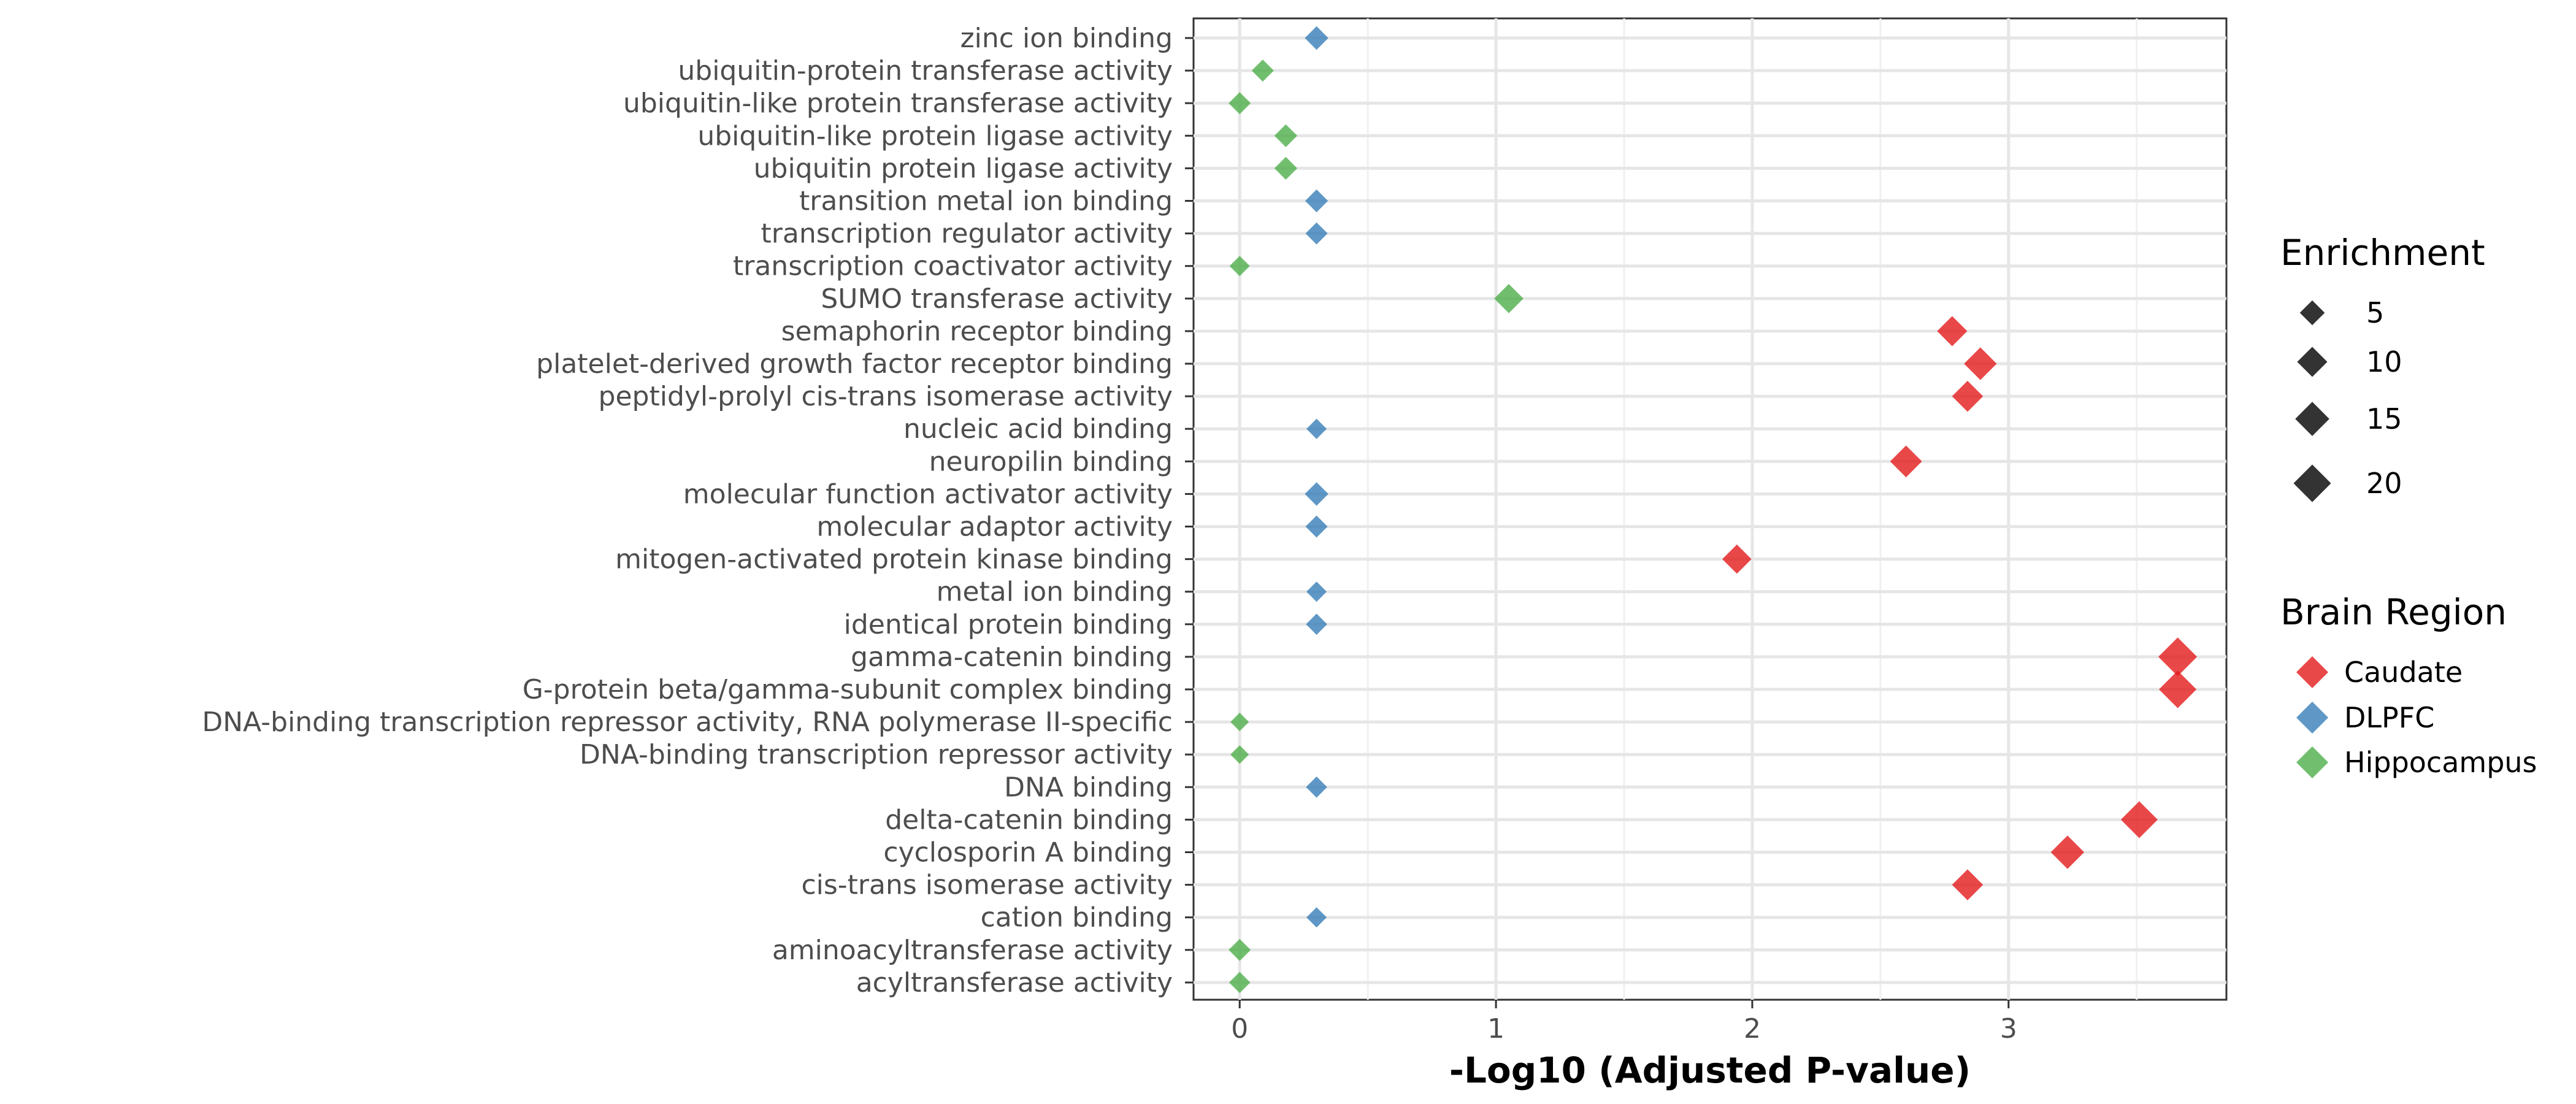 This screenshot has height=1104, width=2576. I want to click on y-tick-label: cyclosporin A binding, so click(1028, 852).